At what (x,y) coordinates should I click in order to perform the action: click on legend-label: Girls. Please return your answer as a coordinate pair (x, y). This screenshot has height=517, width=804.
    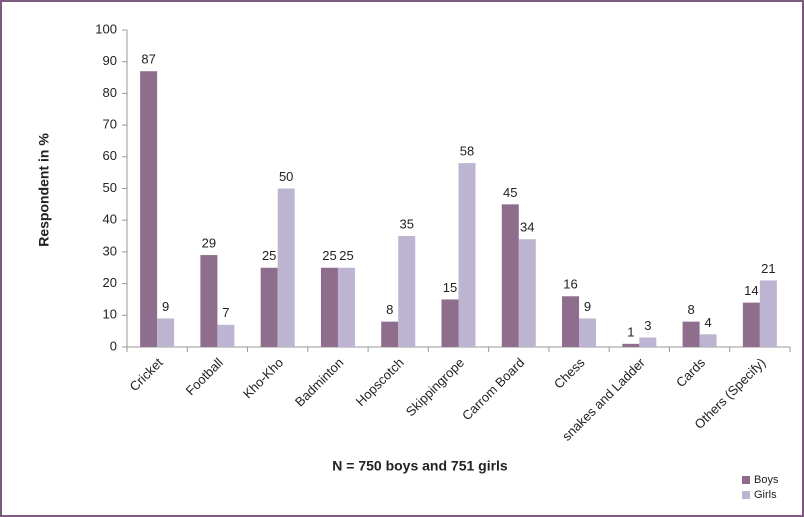
    Looking at the image, I should click on (765, 495).